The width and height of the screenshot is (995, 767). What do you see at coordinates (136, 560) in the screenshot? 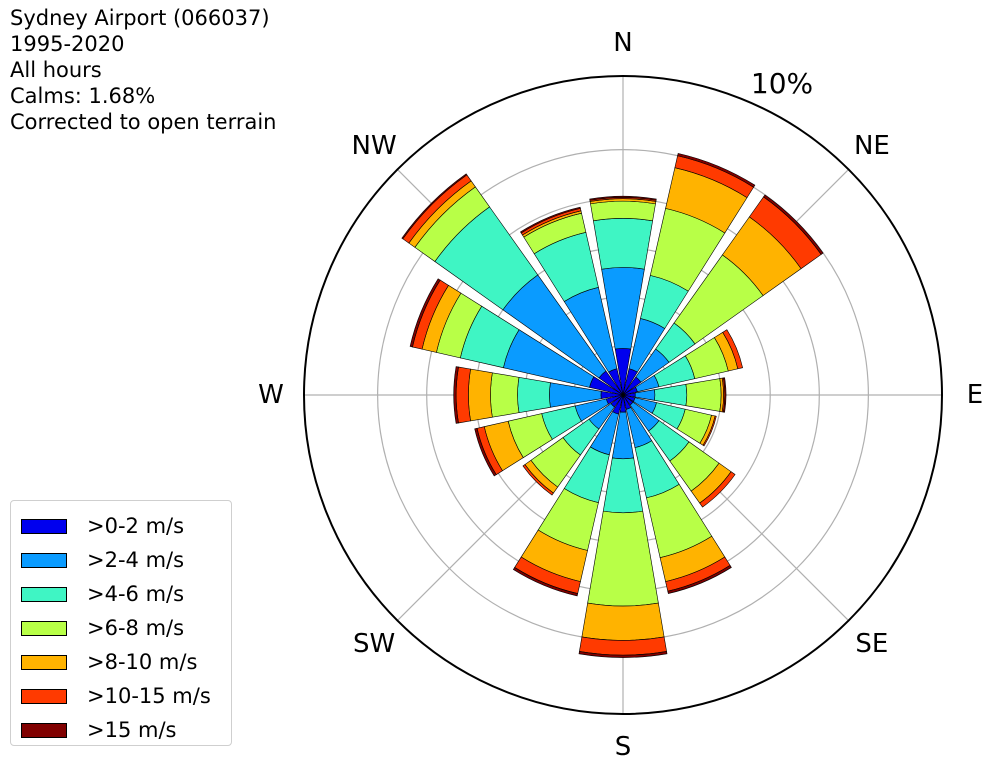
I see `legend-label: >2-4 m/s` at bounding box center [136, 560].